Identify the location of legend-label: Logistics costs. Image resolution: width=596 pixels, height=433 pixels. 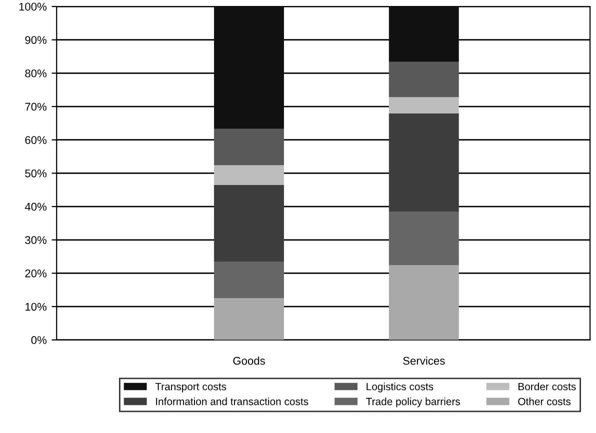
(400, 387).